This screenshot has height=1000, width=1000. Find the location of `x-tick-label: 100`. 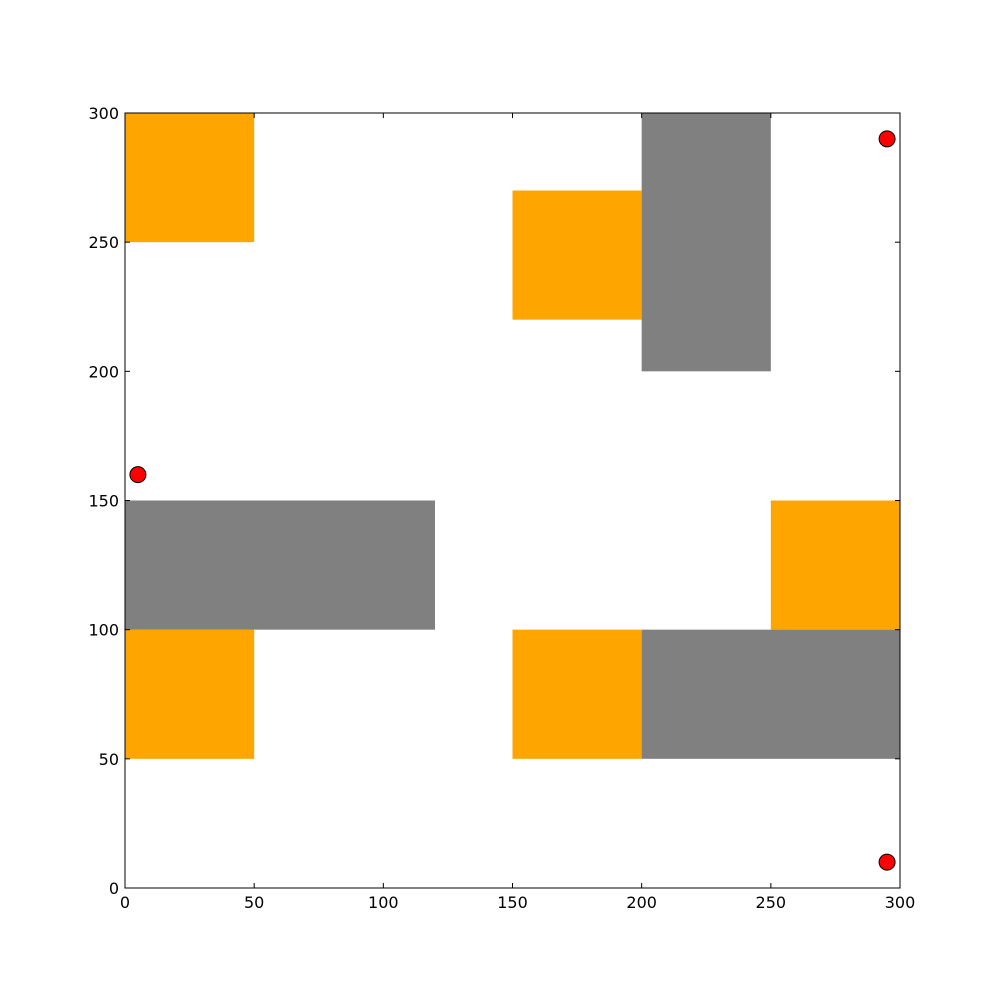

x-tick-label: 100 is located at coordinates (383, 902).